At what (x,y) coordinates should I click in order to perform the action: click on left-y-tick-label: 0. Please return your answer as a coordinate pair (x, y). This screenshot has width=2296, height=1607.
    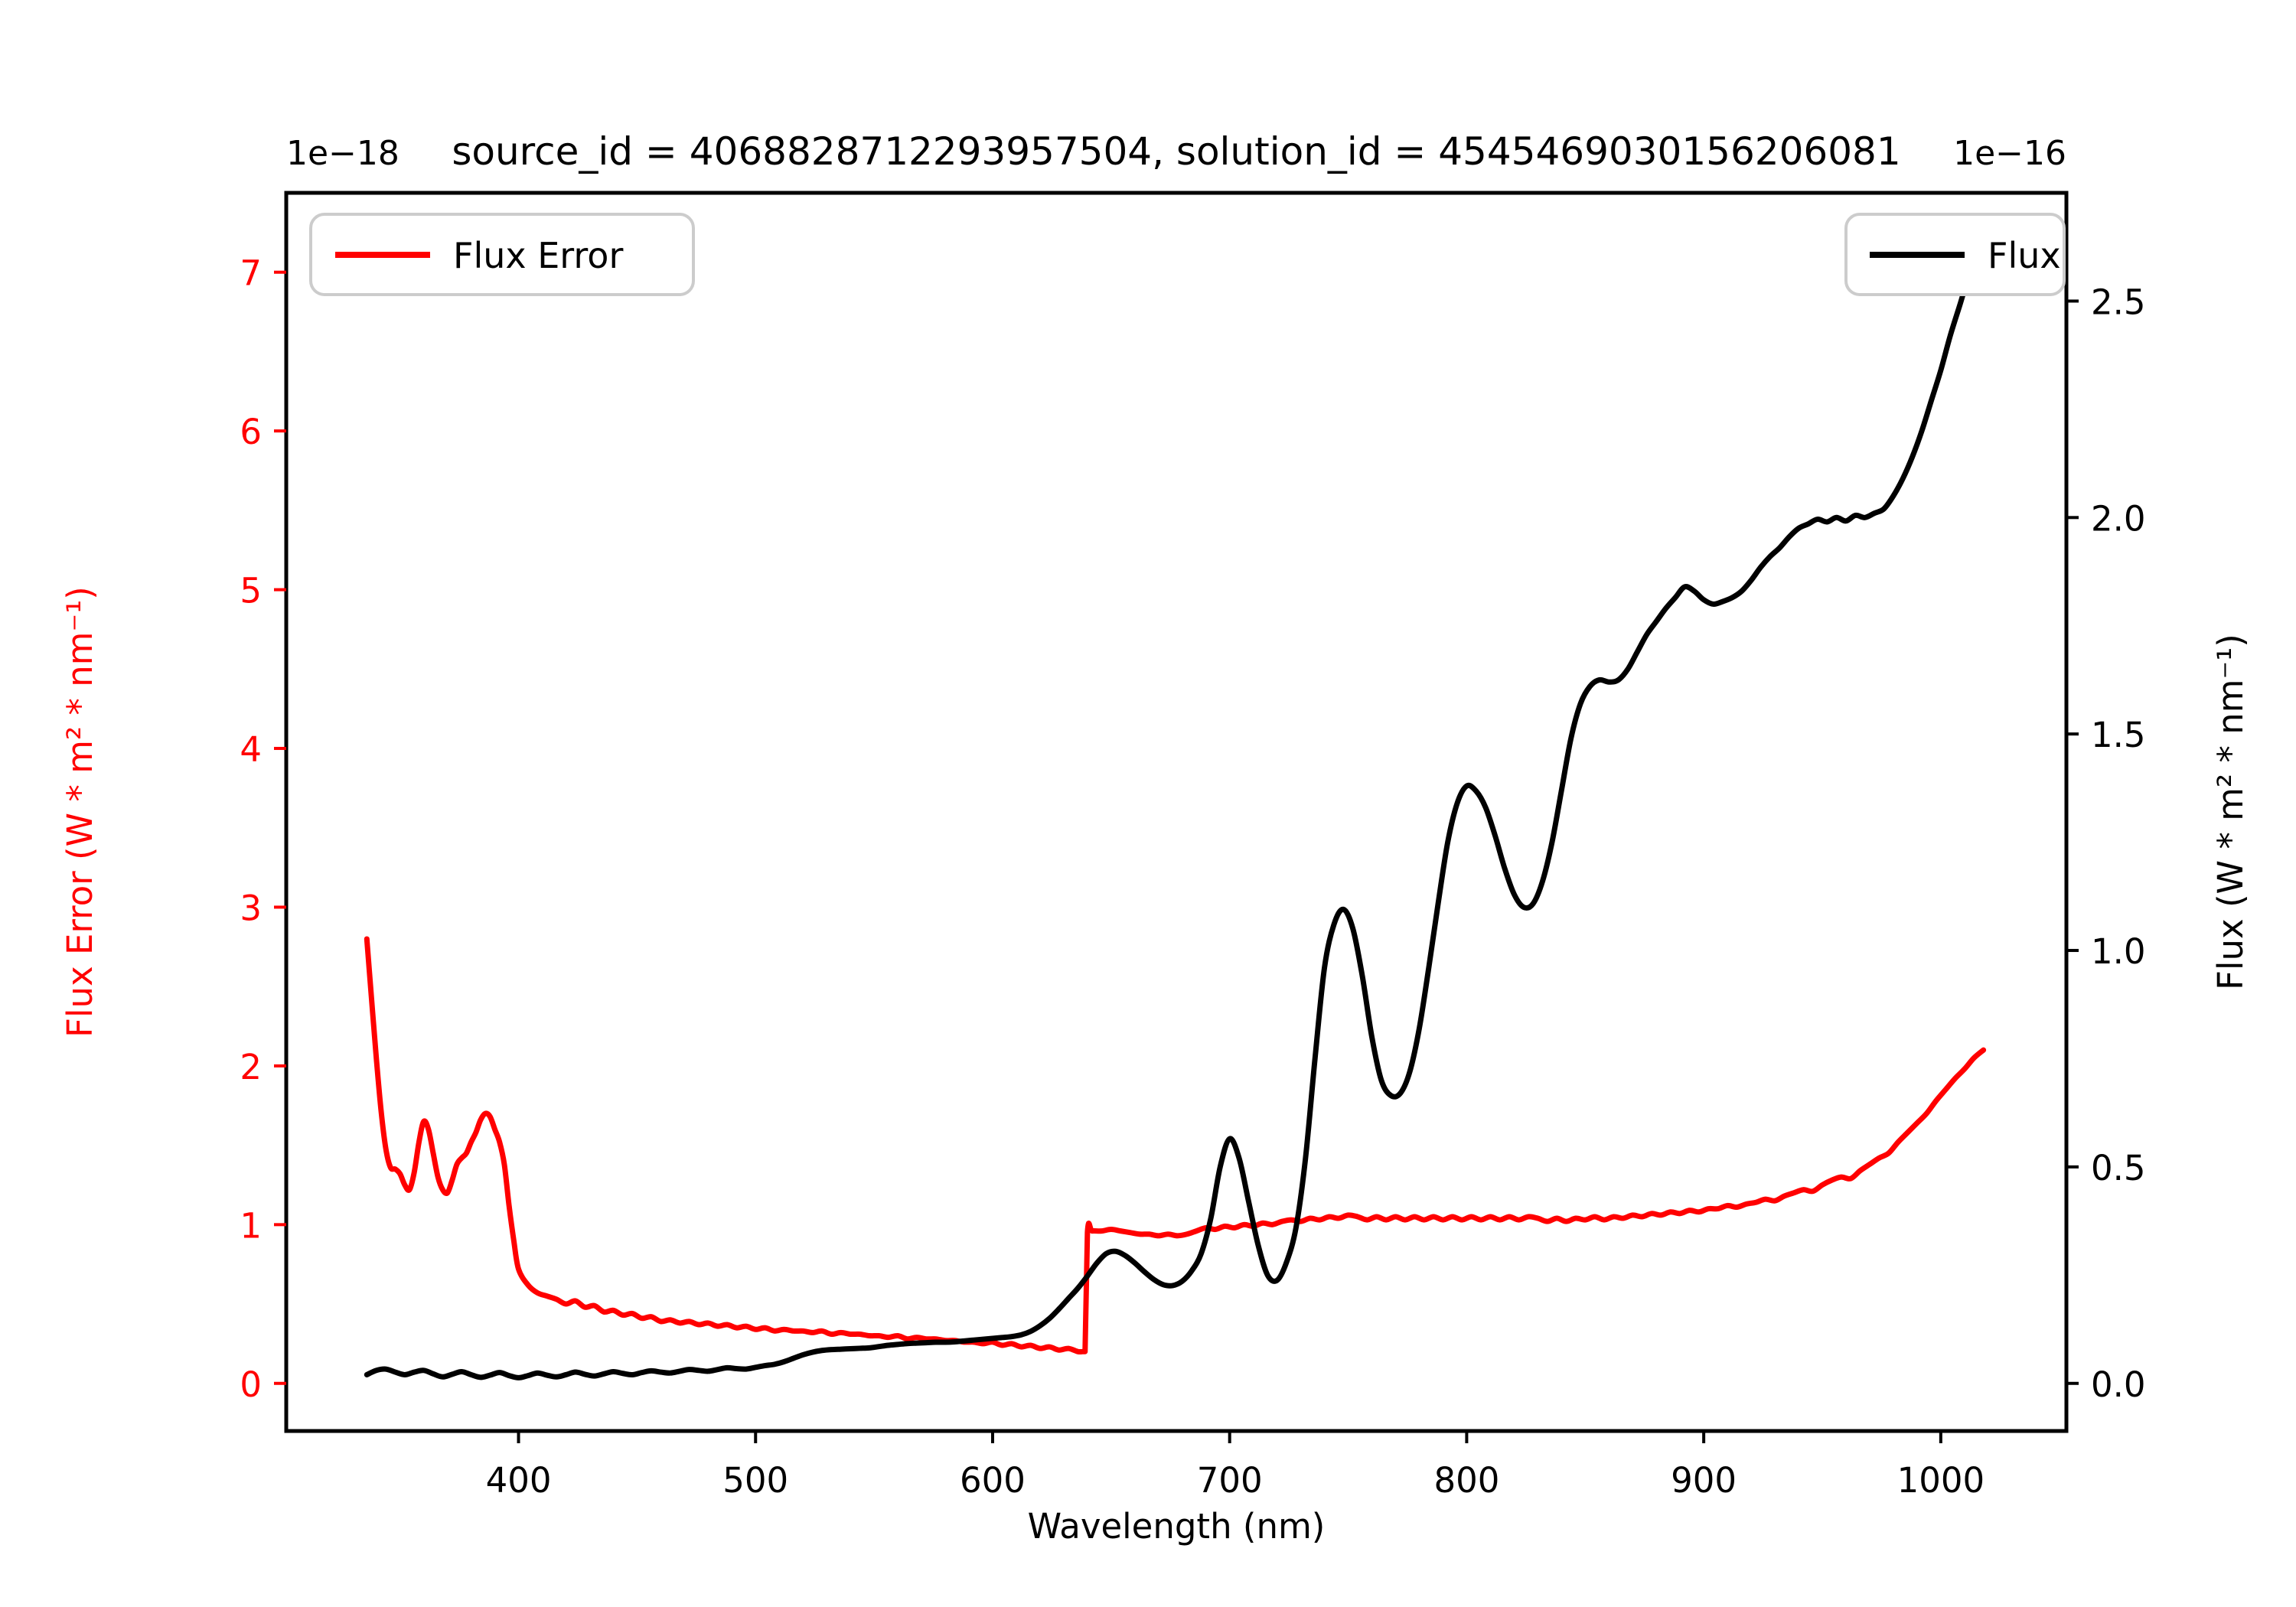
    Looking at the image, I should click on (251, 1384).